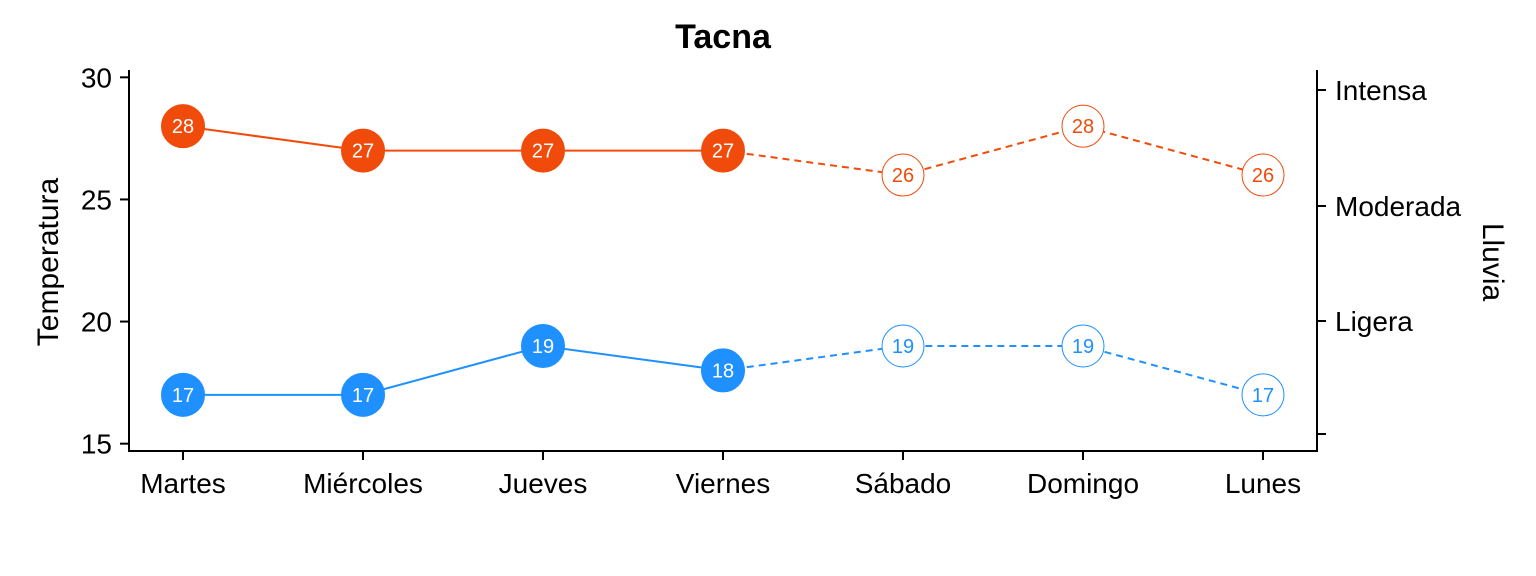 Image resolution: width=1536 pixels, height=576 pixels. I want to click on y2-tick-label: Moderada, so click(1398, 206).